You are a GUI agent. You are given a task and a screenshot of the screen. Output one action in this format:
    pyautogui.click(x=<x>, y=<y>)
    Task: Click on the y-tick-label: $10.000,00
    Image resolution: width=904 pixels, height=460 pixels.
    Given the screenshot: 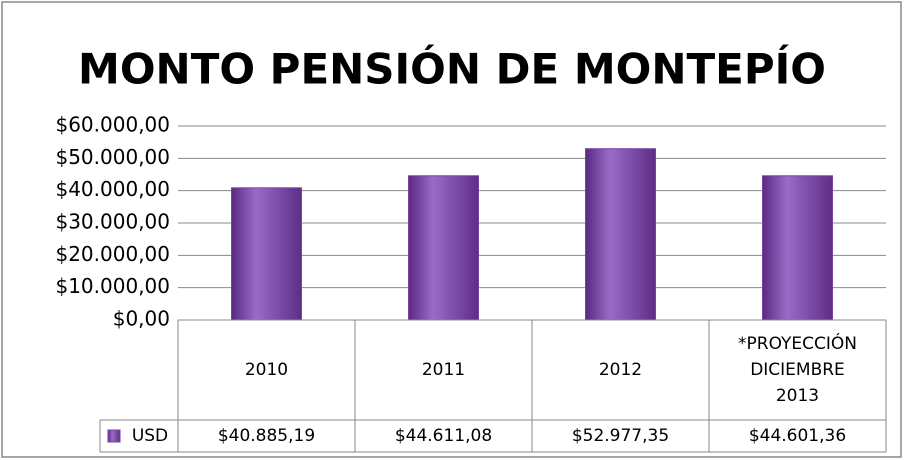 What is the action you would take?
    pyautogui.click(x=112, y=286)
    